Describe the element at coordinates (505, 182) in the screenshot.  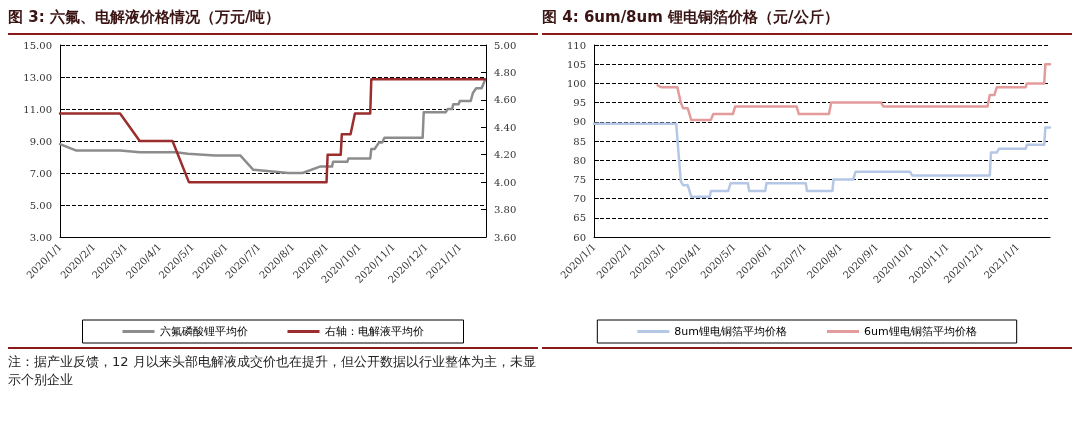
I see `y2-tick-label: 4.00` at that location.